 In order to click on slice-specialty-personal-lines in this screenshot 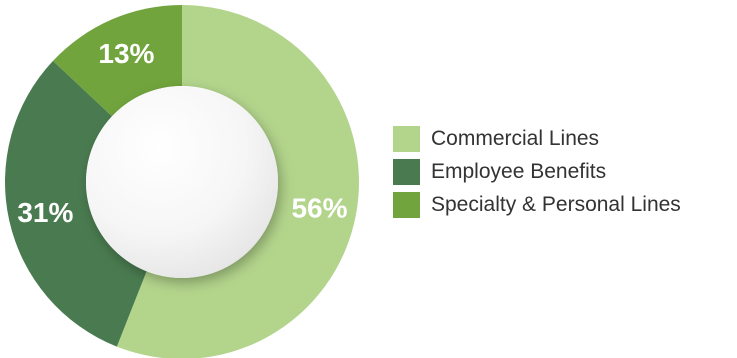, I will do `click(117, 61)`.